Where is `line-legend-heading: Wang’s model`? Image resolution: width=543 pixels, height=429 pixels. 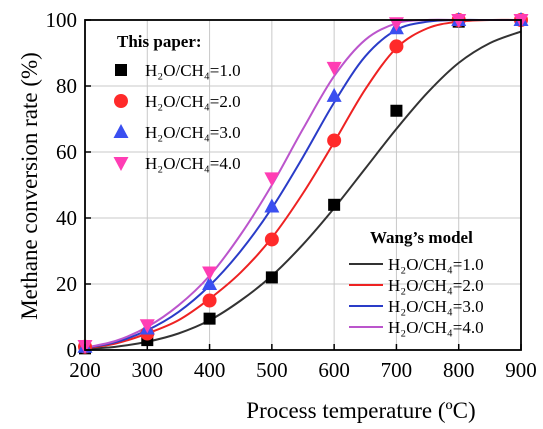
line-legend-heading: Wang’s model is located at coordinates (421, 237).